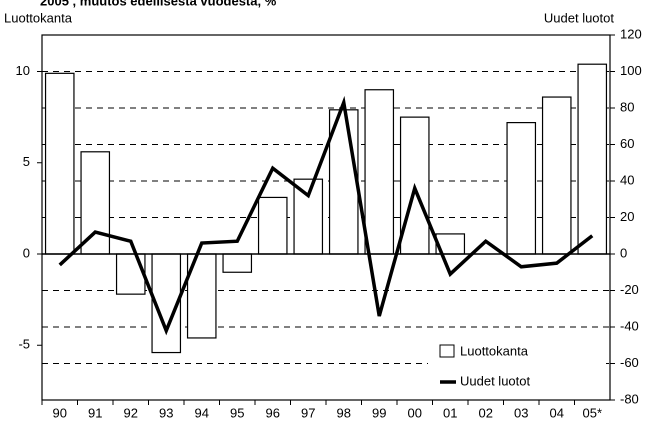  What do you see at coordinates (592, 412) in the screenshot?
I see `x-tick-label: 05*` at bounding box center [592, 412].